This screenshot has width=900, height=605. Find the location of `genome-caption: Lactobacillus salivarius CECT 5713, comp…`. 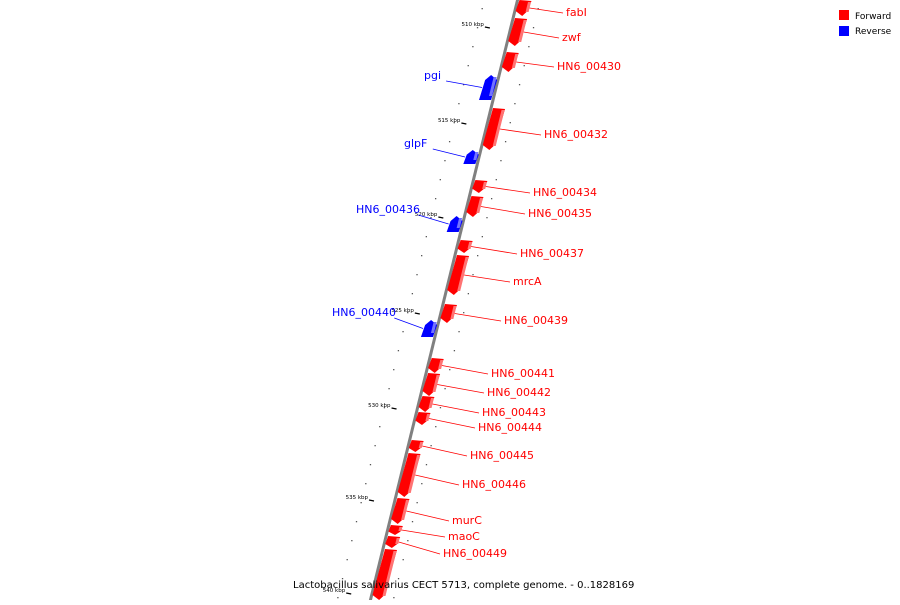

genome-caption: Lactobacillus salivarius CECT 5713, comp… is located at coordinates (463, 585).